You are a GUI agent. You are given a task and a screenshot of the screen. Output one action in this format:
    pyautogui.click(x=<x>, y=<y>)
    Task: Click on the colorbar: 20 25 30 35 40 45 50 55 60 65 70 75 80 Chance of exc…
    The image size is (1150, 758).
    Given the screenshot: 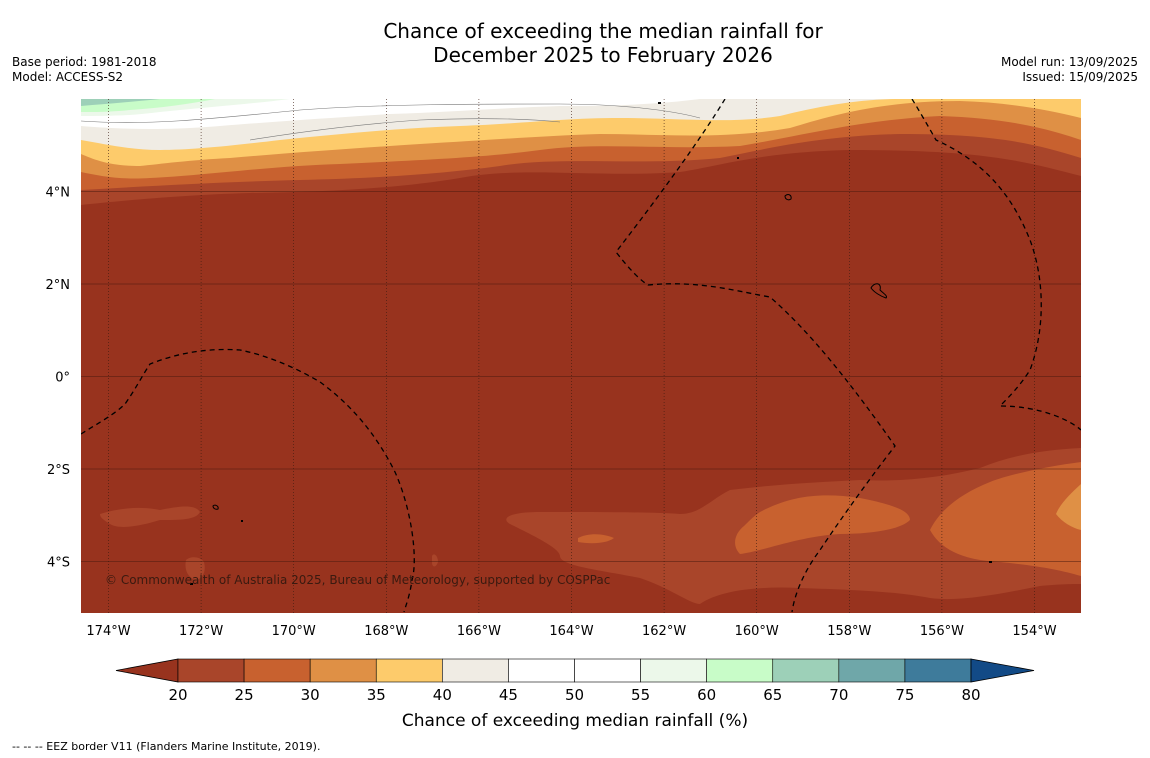 What is the action you would take?
    pyautogui.click(x=575, y=694)
    